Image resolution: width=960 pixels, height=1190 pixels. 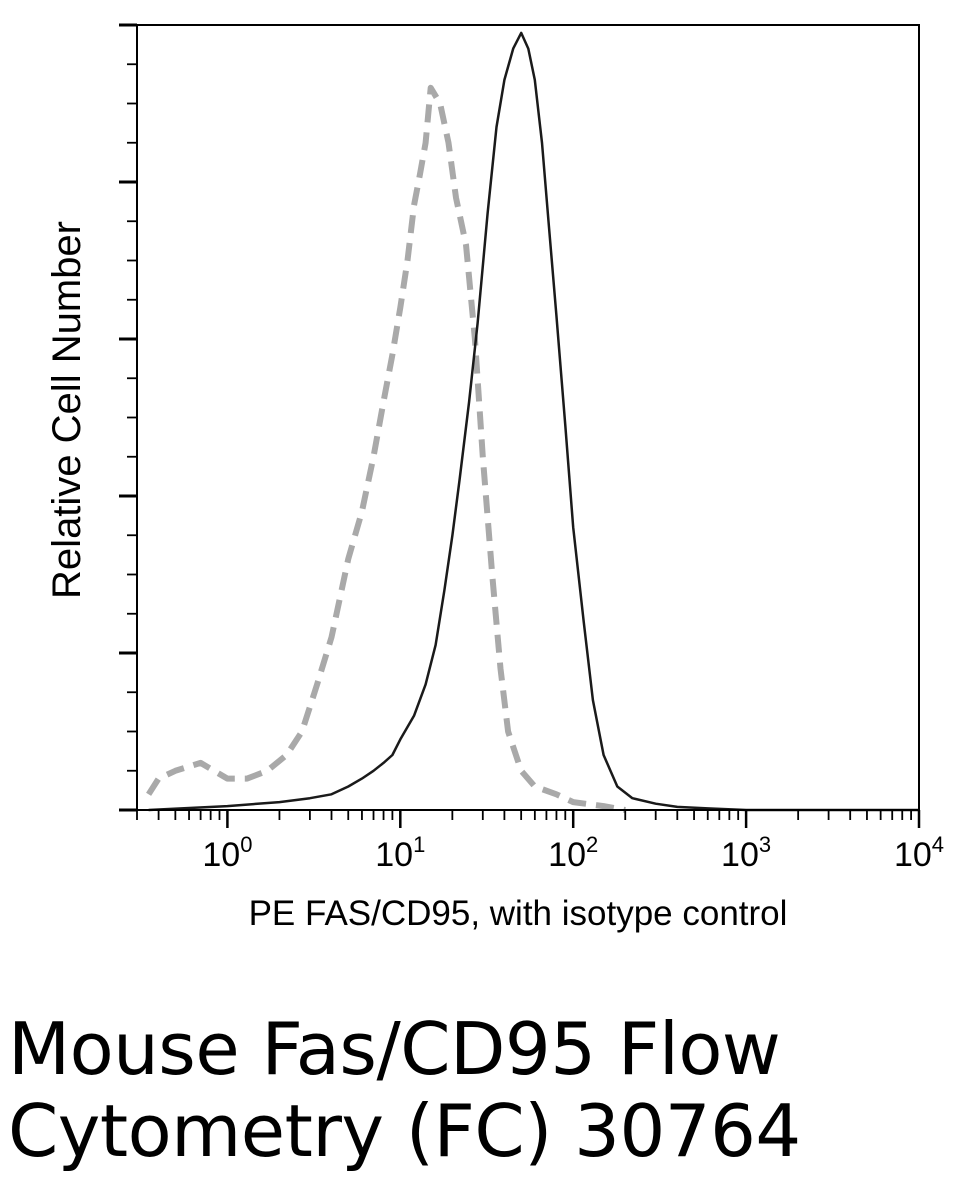 I want to click on x-tick-label: 10⁰, so click(x=227, y=853).